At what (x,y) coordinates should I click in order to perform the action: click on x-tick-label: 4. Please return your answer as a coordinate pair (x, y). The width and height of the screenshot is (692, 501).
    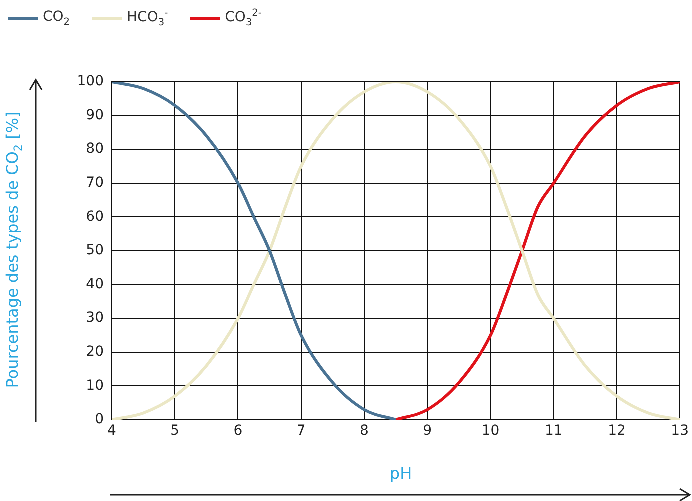
    Looking at the image, I should click on (112, 431).